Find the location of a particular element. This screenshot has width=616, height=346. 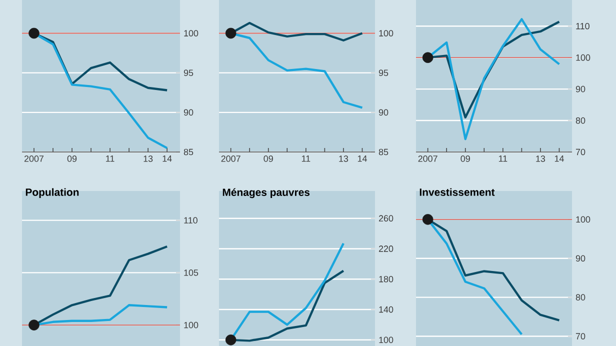

y-tick-label: 140 is located at coordinates (386, 309).